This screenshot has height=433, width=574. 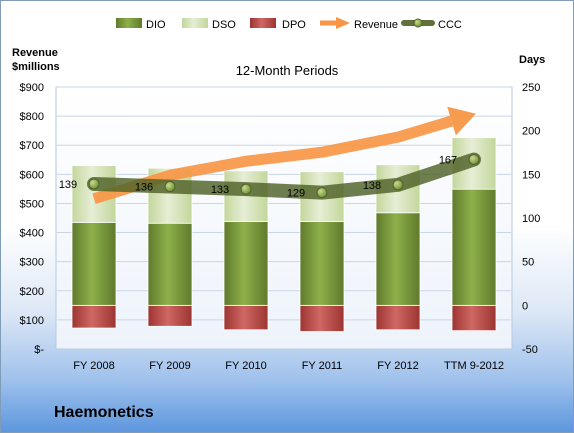 I want to click on right-tick-label: 250, so click(x=531, y=88).